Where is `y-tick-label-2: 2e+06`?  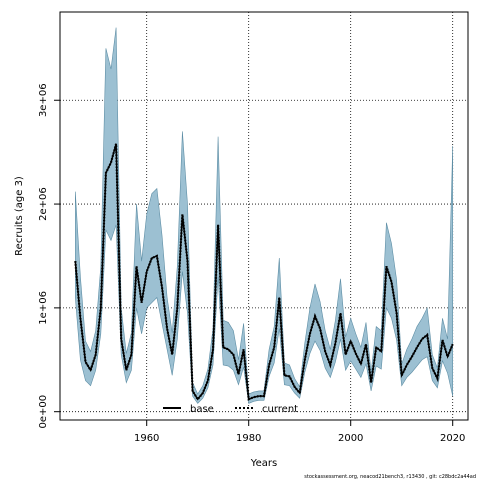 y-tick-label-2: 2e+06 is located at coordinates (43, 204).